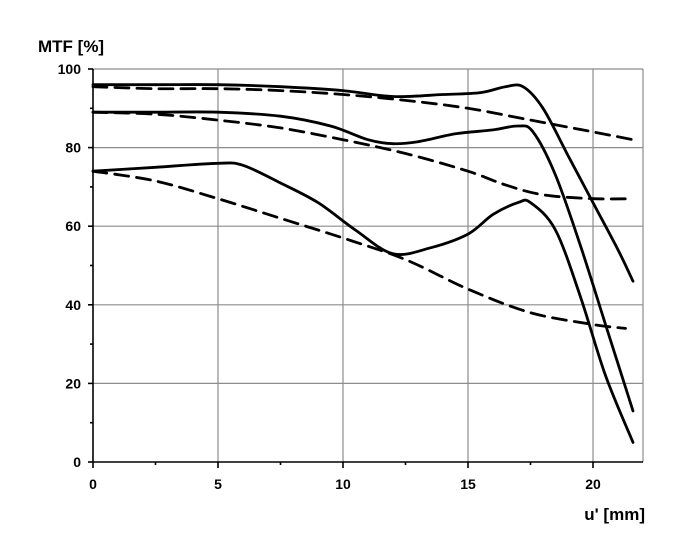 This screenshot has width=683, height=558. What do you see at coordinates (343, 484) in the screenshot?
I see `x-tick-label: 10` at bounding box center [343, 484].